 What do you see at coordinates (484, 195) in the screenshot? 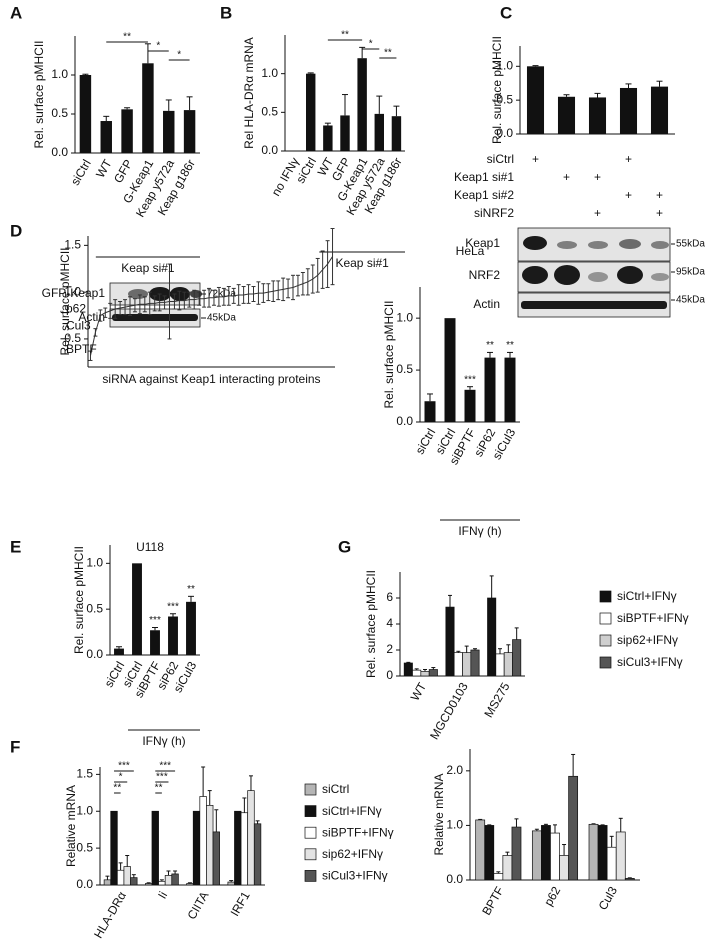
I see `condition-label: Keap1 si#2` at bounding box center [484, 195].